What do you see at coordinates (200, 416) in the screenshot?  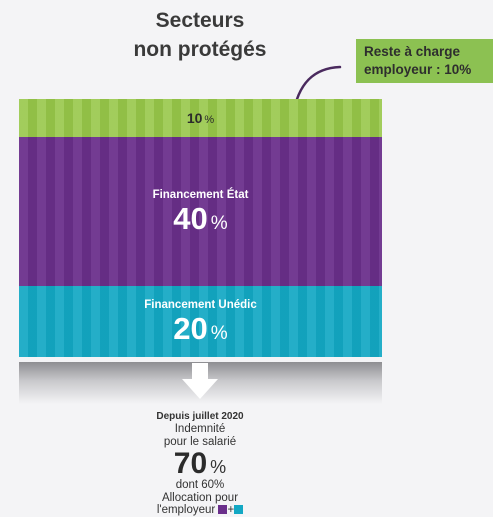 I see `since-date: Depuis juillet 2020` at bounding box center [200, 416].